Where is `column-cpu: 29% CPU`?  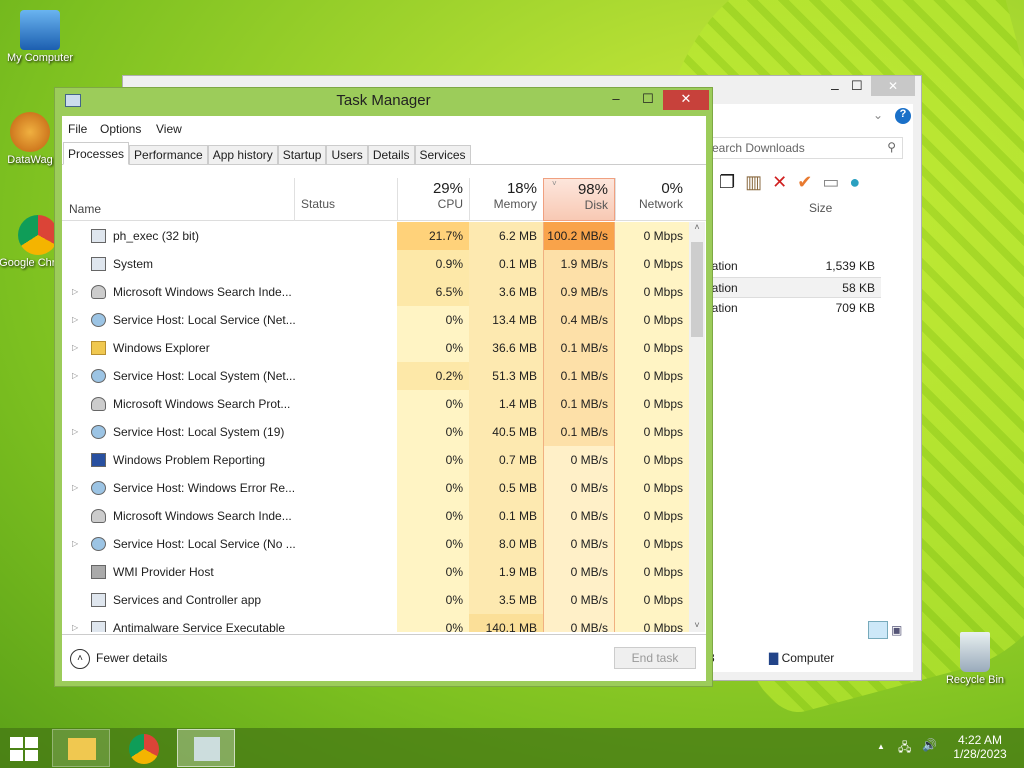
column-cpu: 29% CPU is located at coordinates (433, 199).